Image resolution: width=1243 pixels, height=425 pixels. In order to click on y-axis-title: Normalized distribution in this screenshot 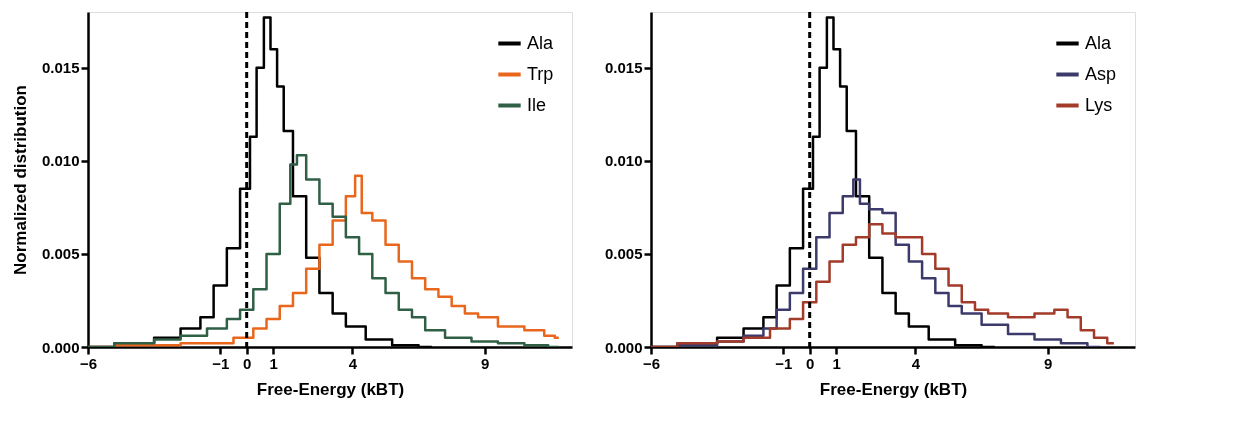, I will do `click(20, 180)`.